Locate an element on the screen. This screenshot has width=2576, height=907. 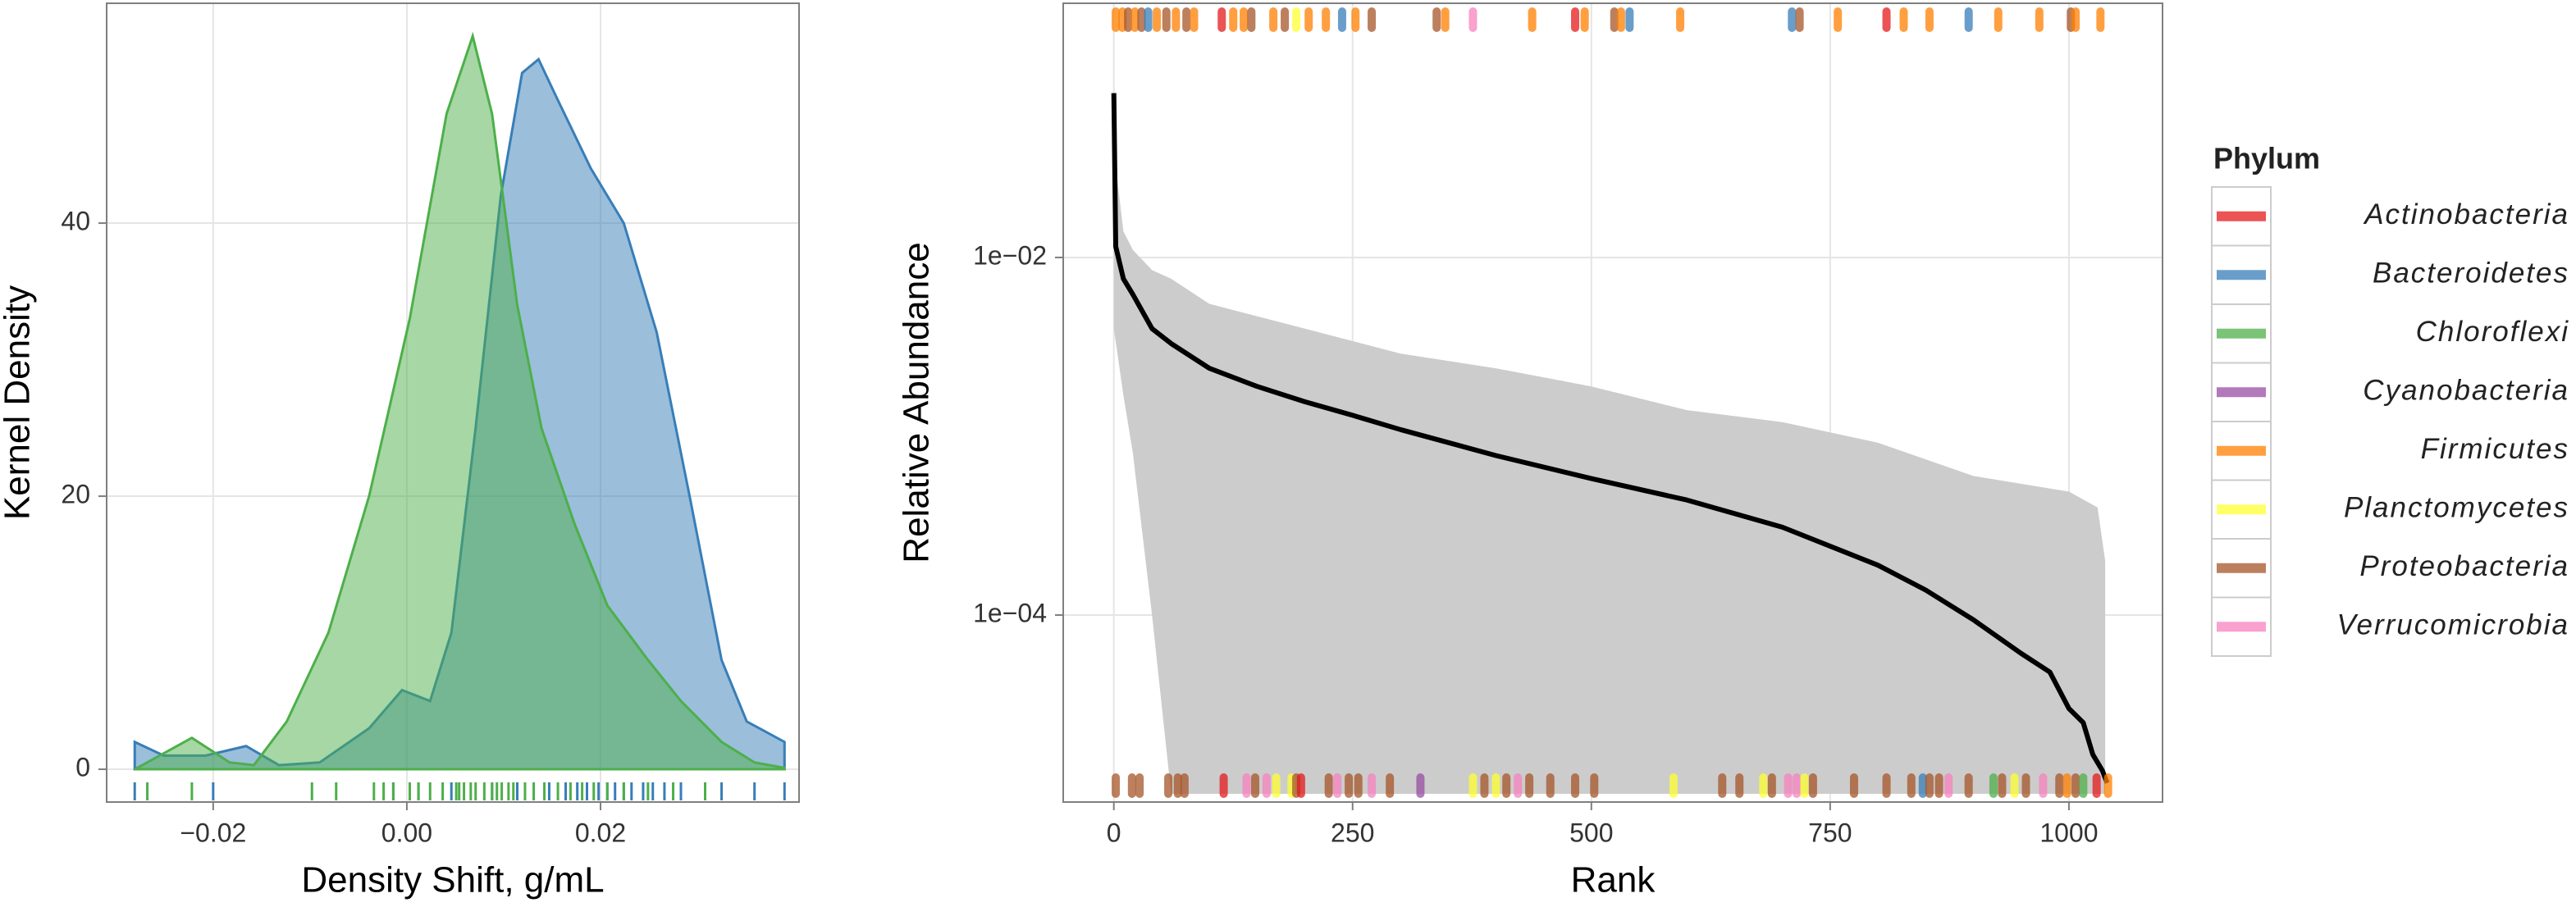
y-tick-label: 1e−02 is located at coordinates (1010, 255).